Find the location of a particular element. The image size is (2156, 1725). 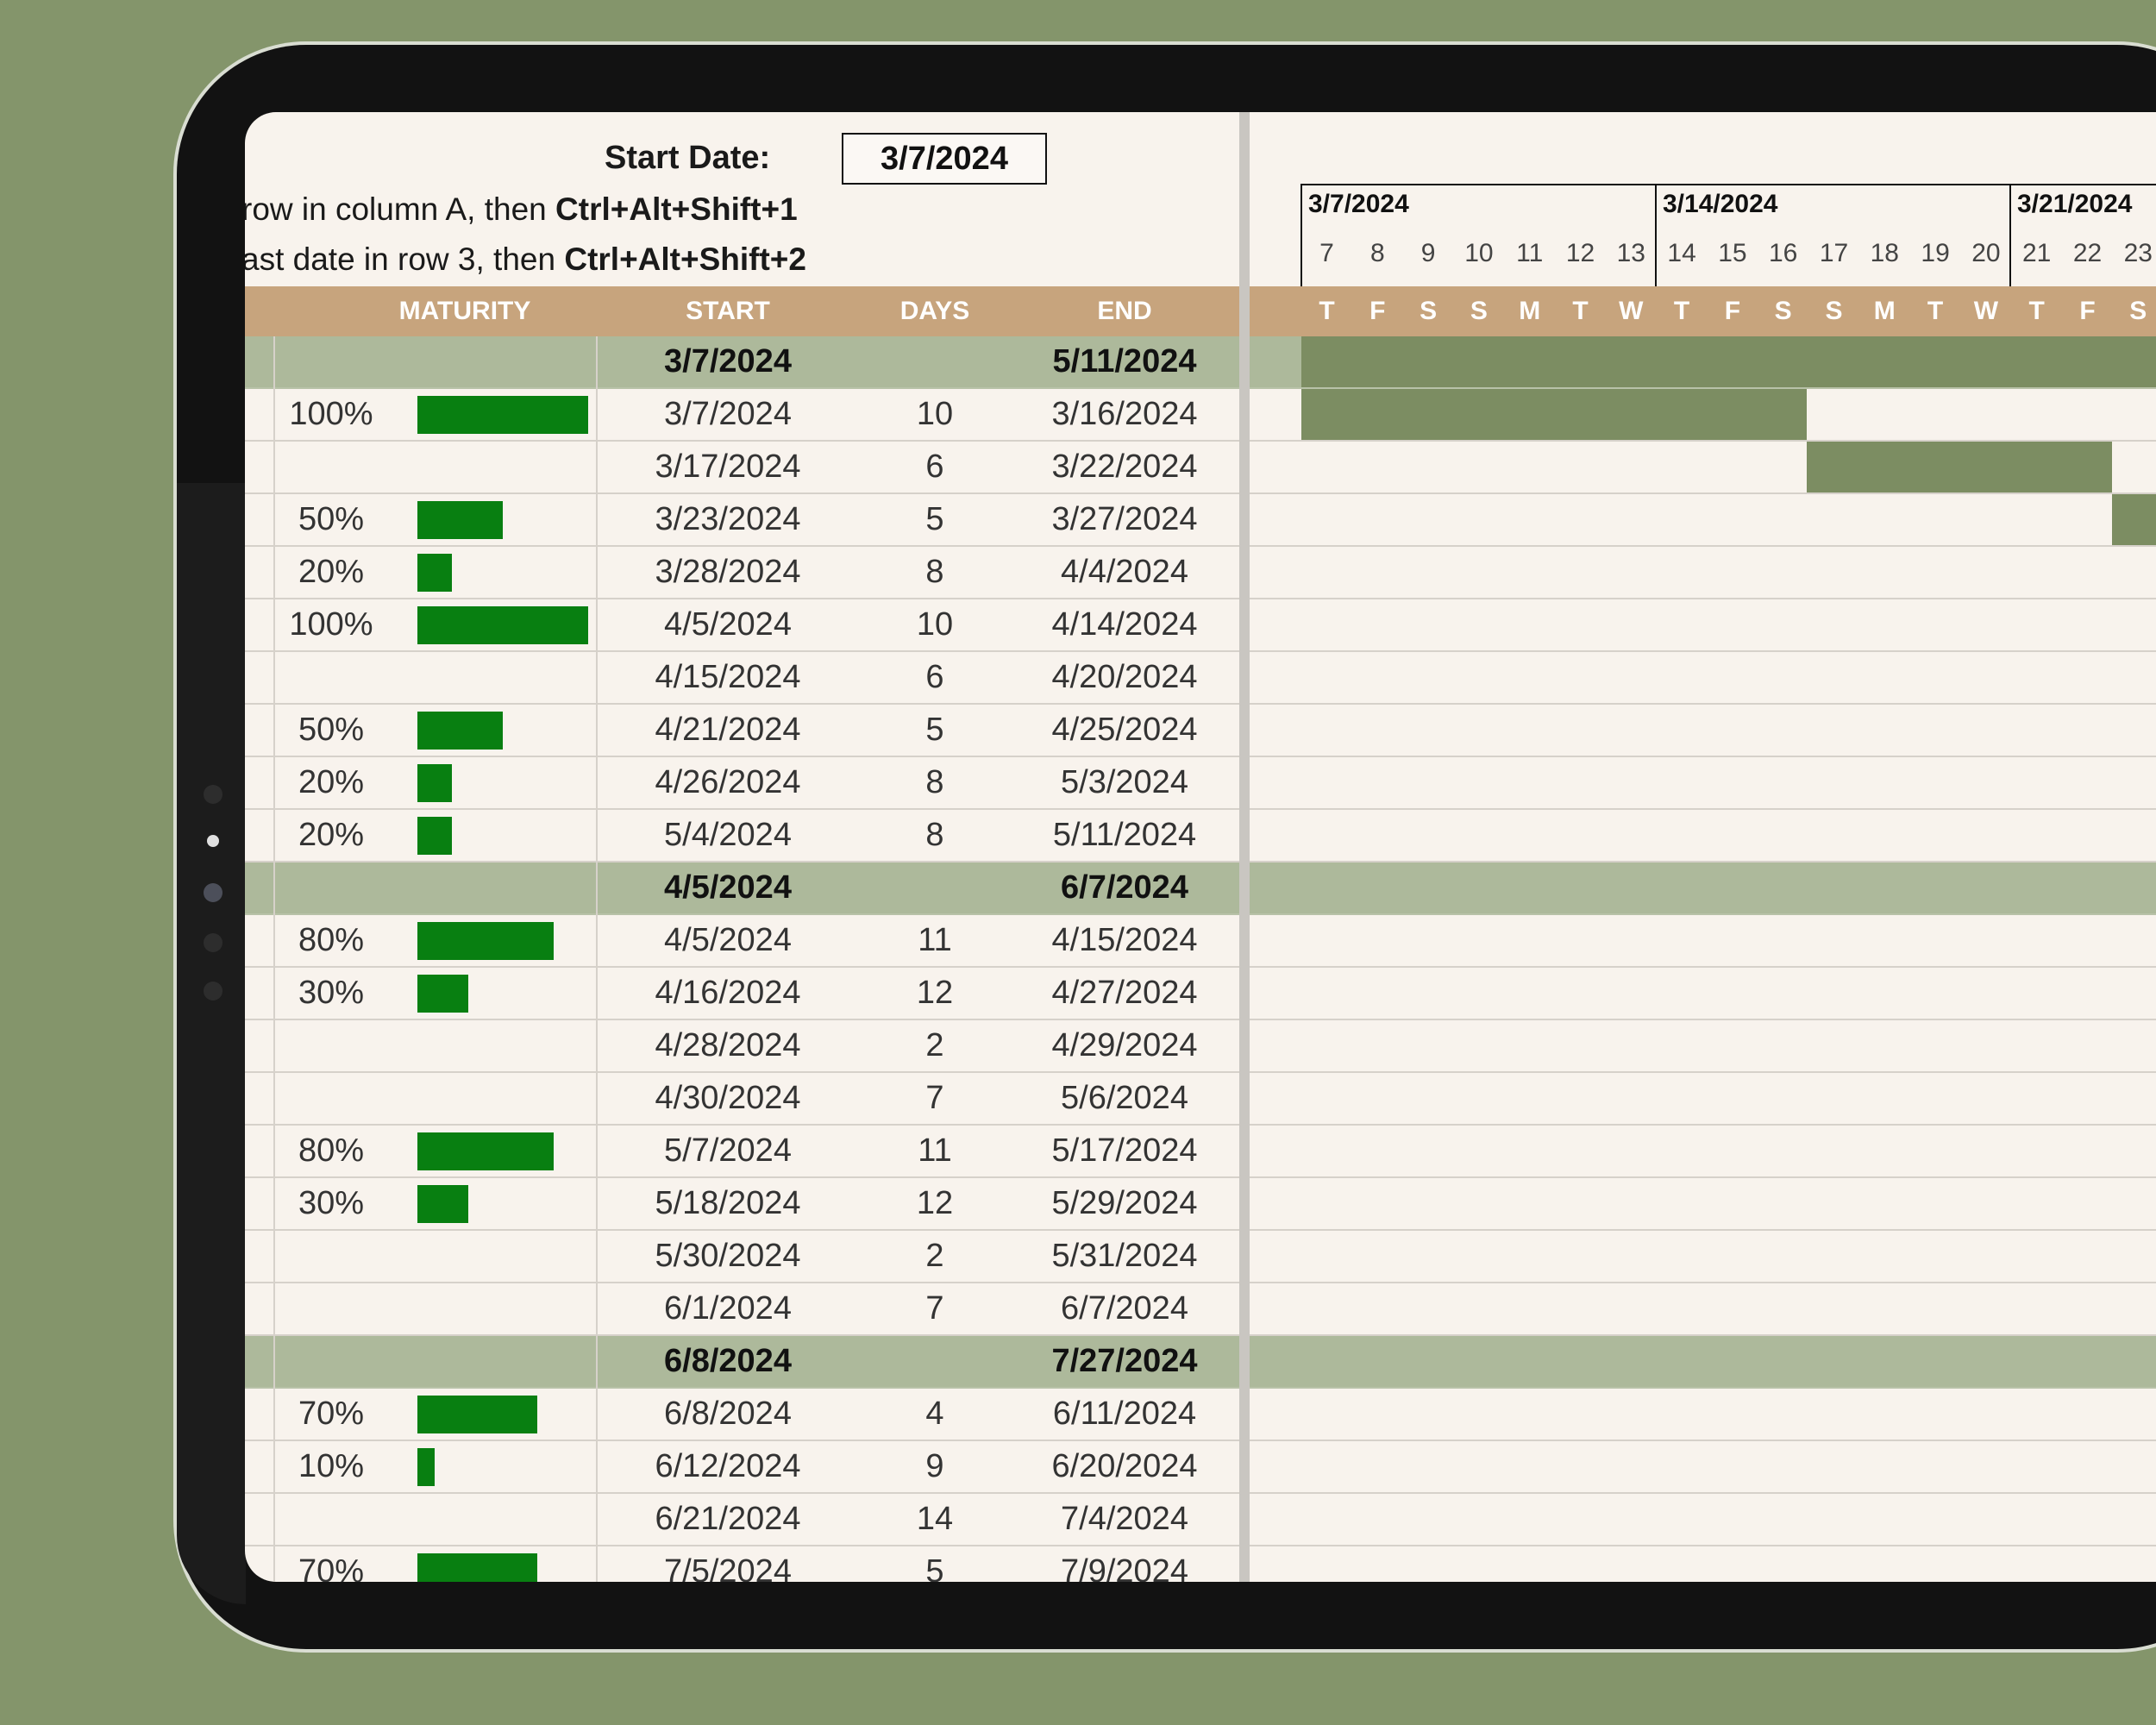

start-date-cell: 6/1/2024 is located at coordinates (728, 1309).